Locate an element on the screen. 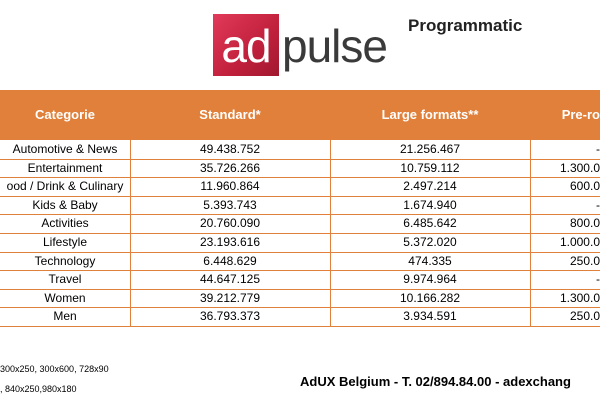  table-cell: 21.256.467 is located at coordinates (430, 149).